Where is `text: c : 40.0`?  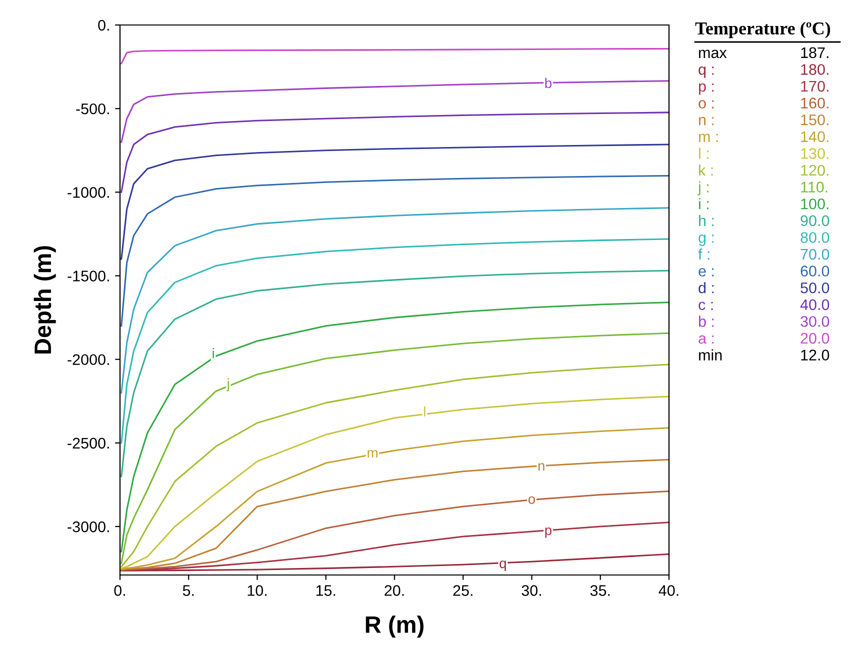
text: c : 40.0 is located at coordinates (764, 304).